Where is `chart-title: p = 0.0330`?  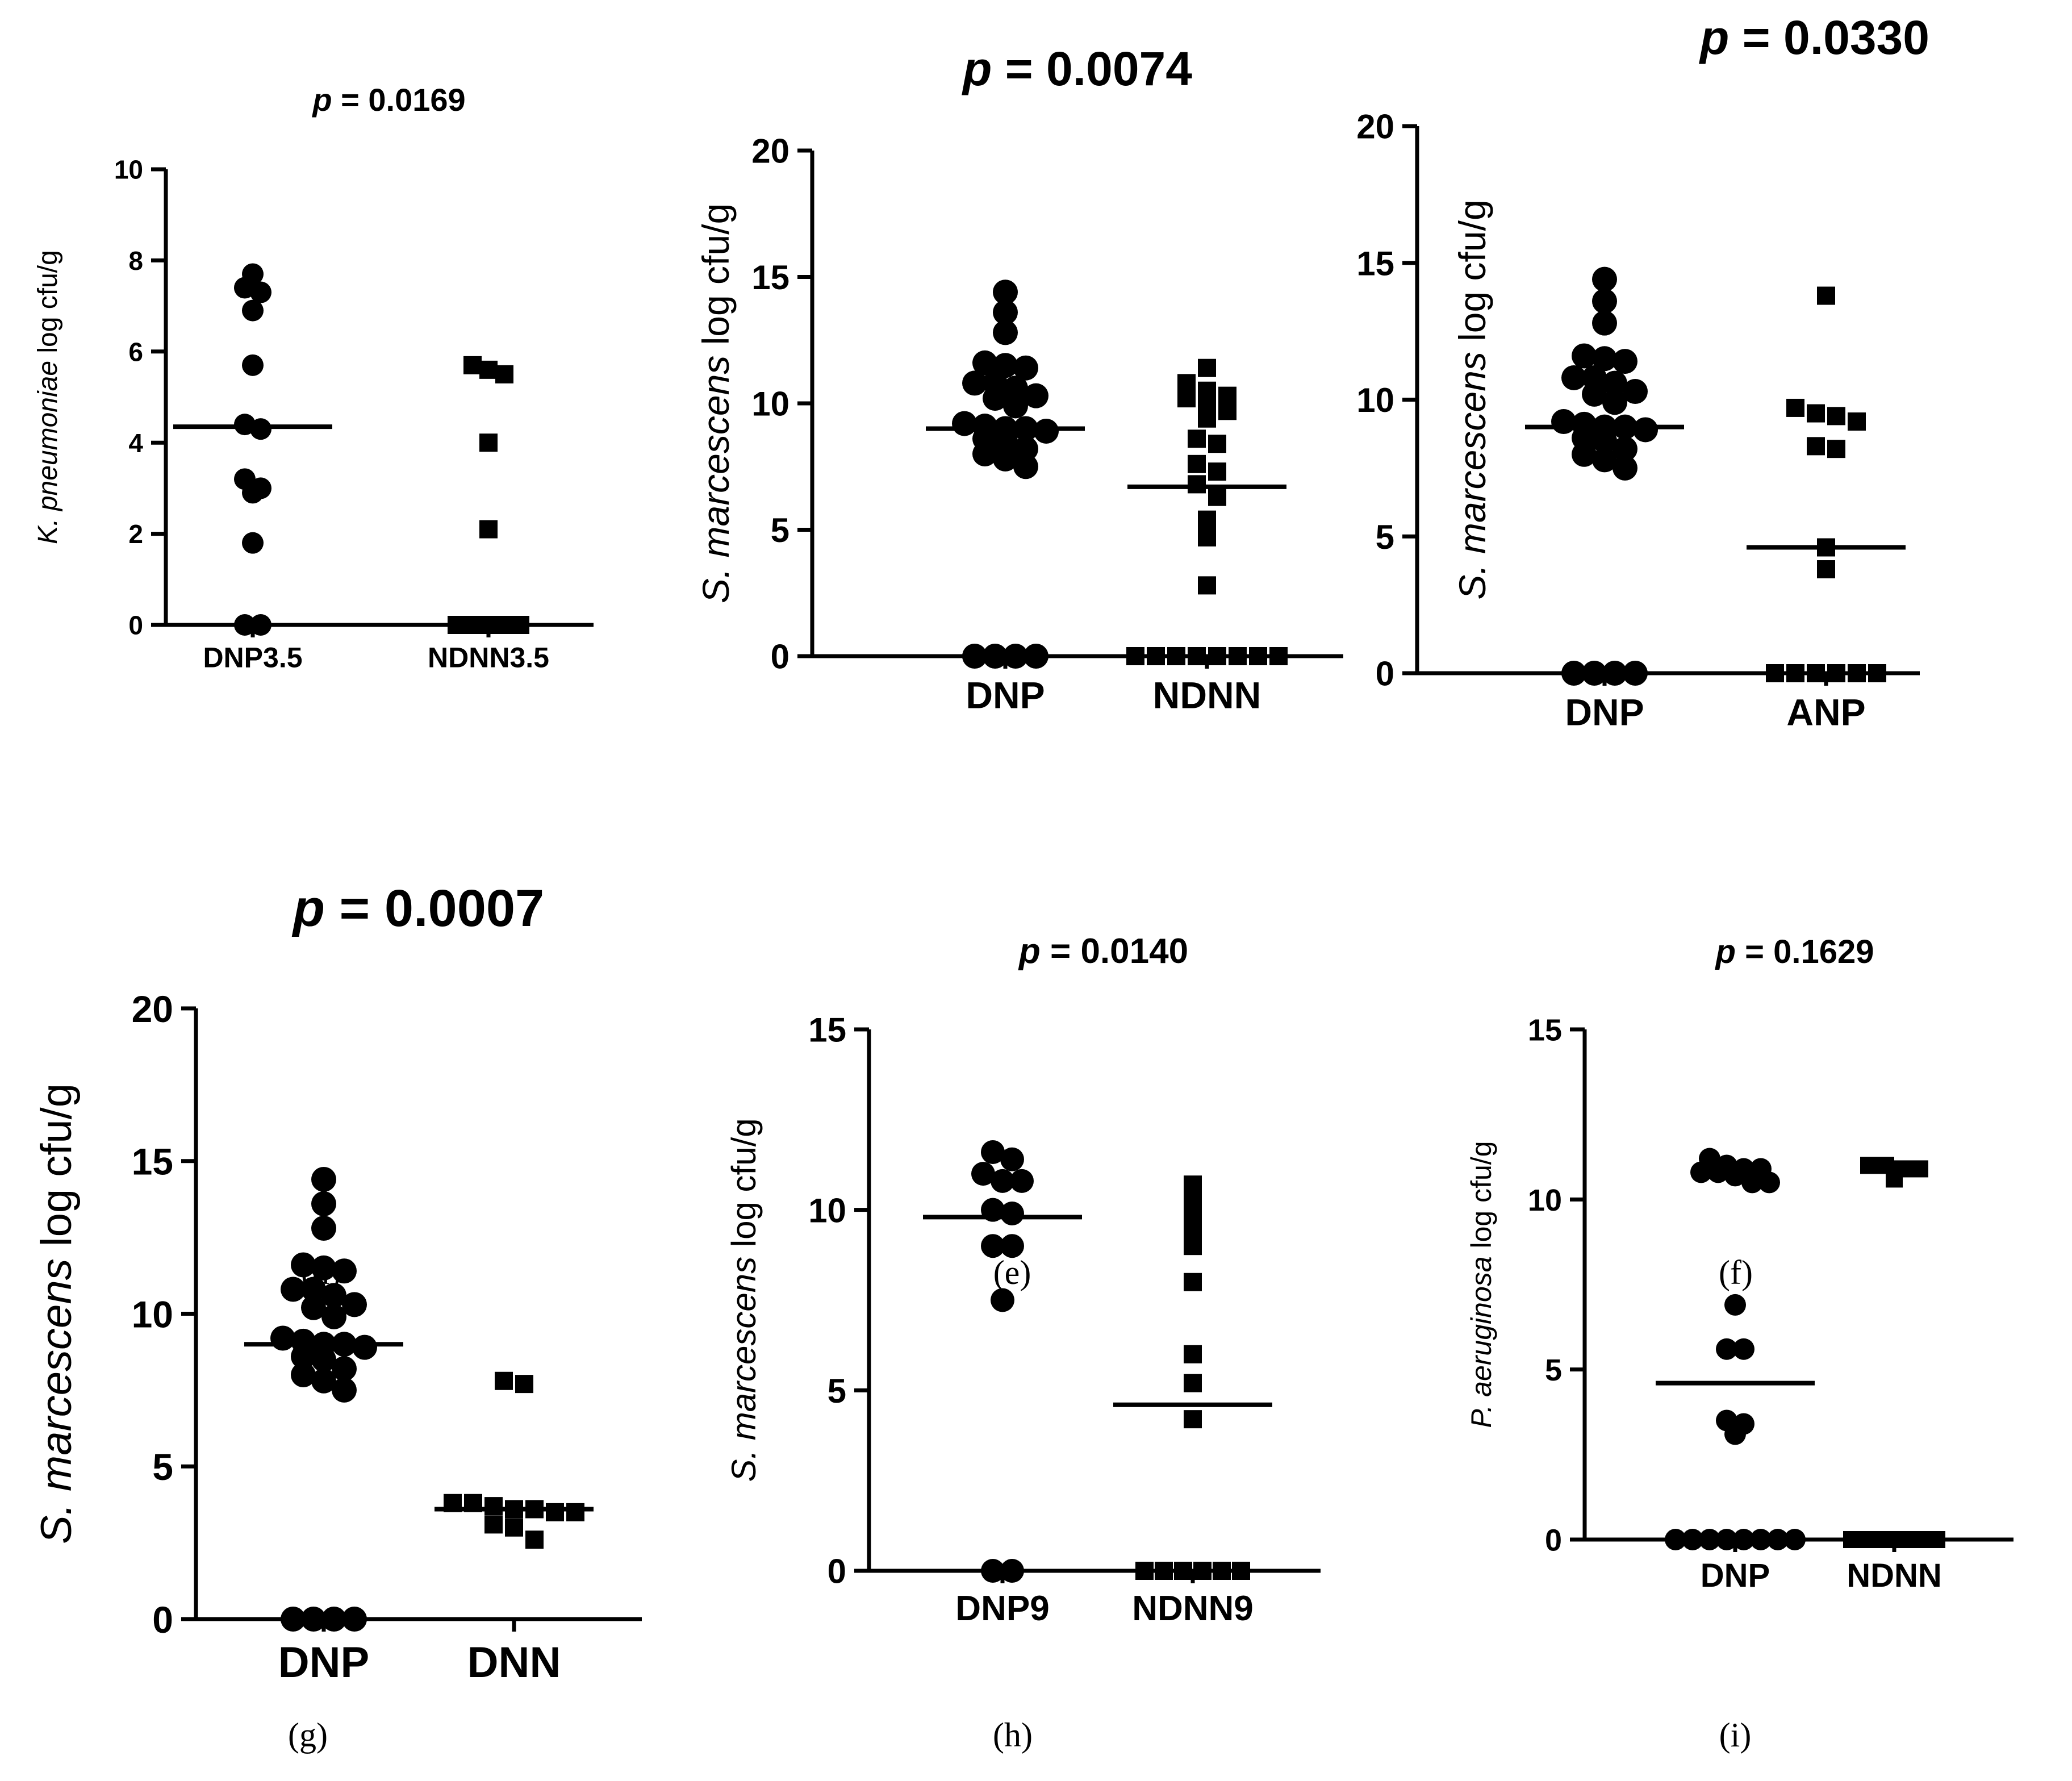
chart-title: p = 0.0330 is located at coordinates (1814, 37).